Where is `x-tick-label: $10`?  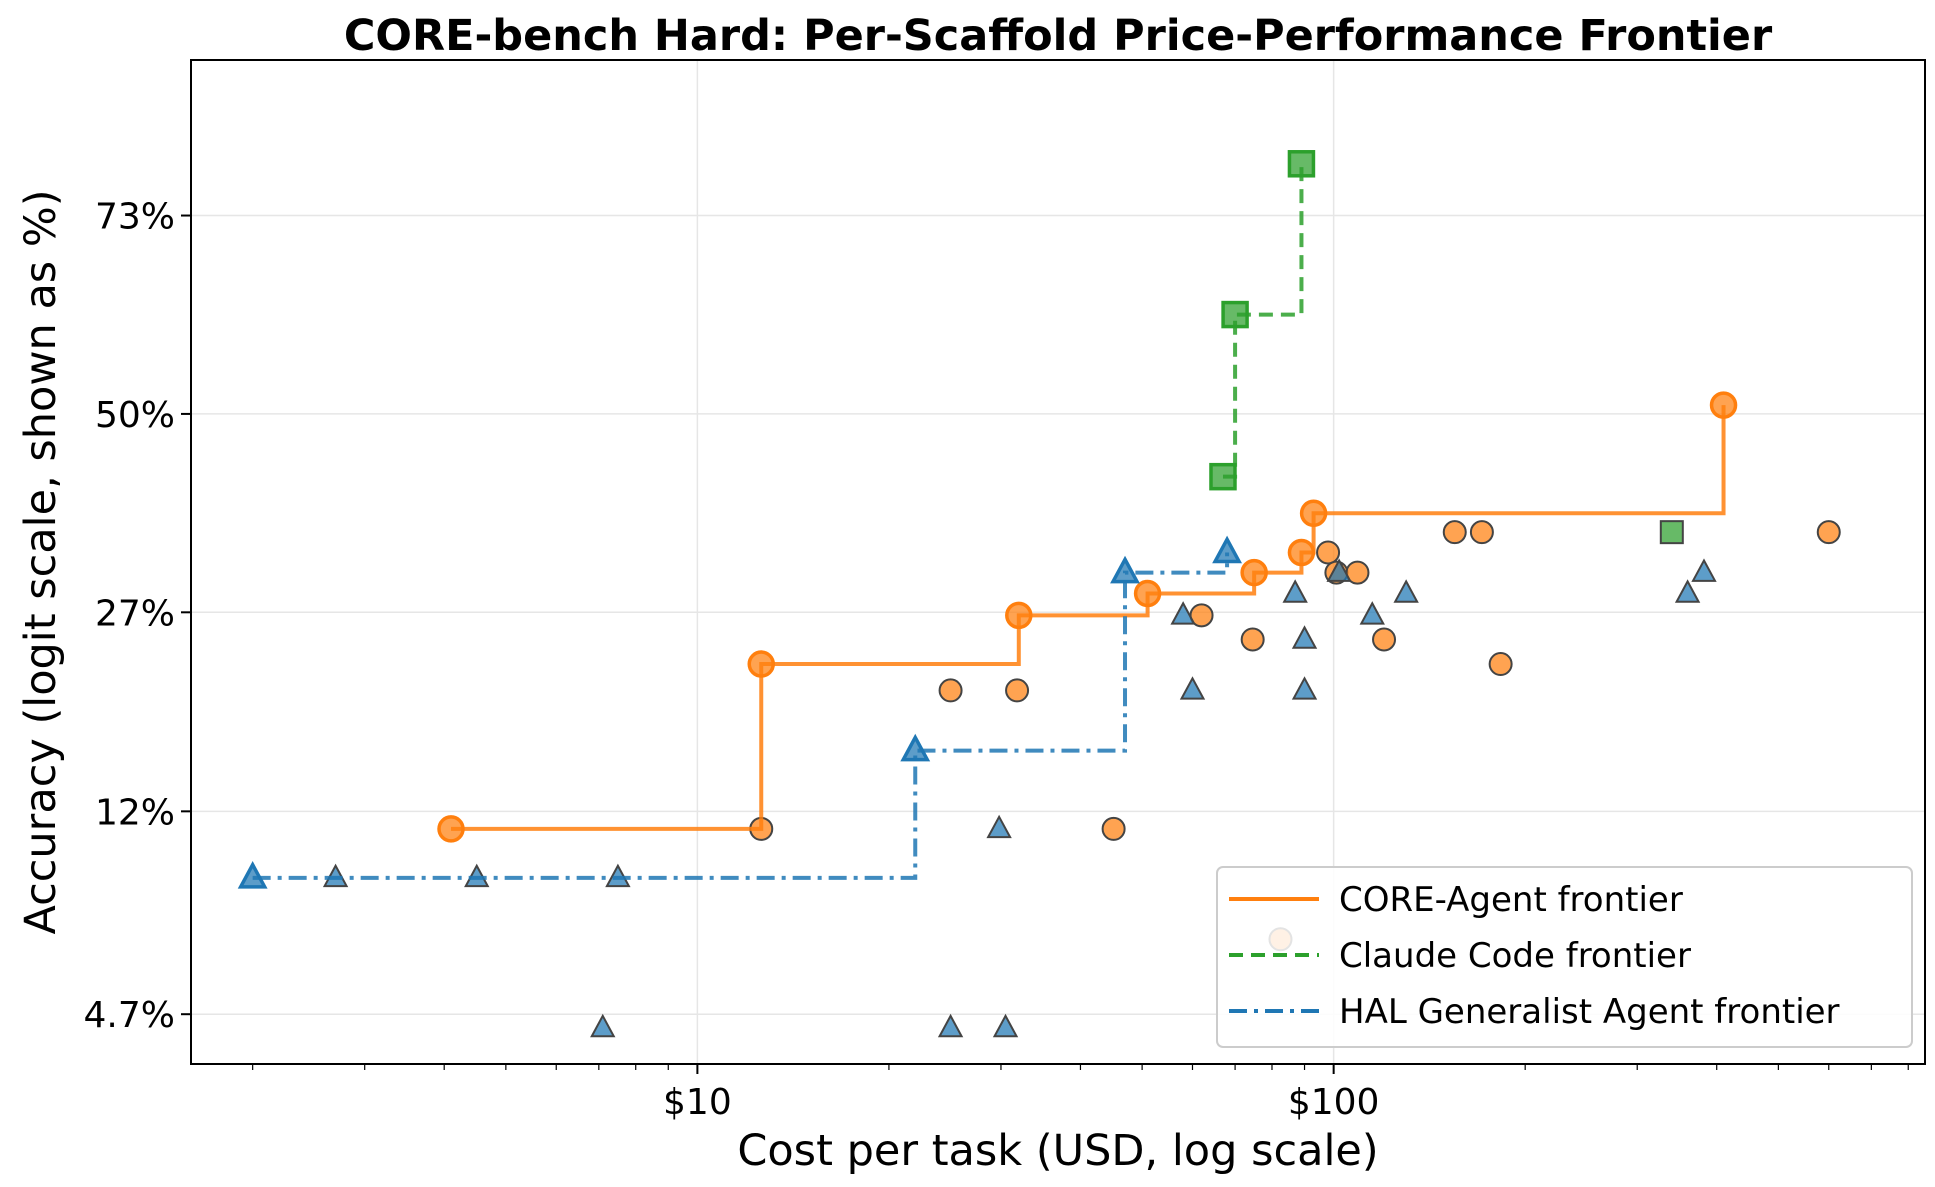 x-tick-label: $10 is located at coordinates (697, 1102).